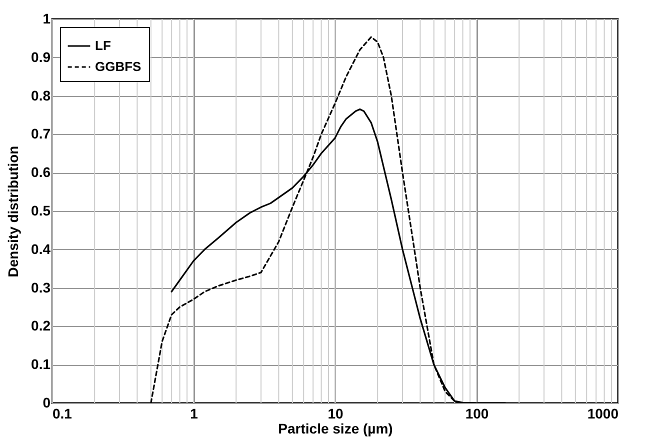  Describe the element at coordinates (41, 287) in the screenshot. I see `y-tick-label: 0.3` at that location.